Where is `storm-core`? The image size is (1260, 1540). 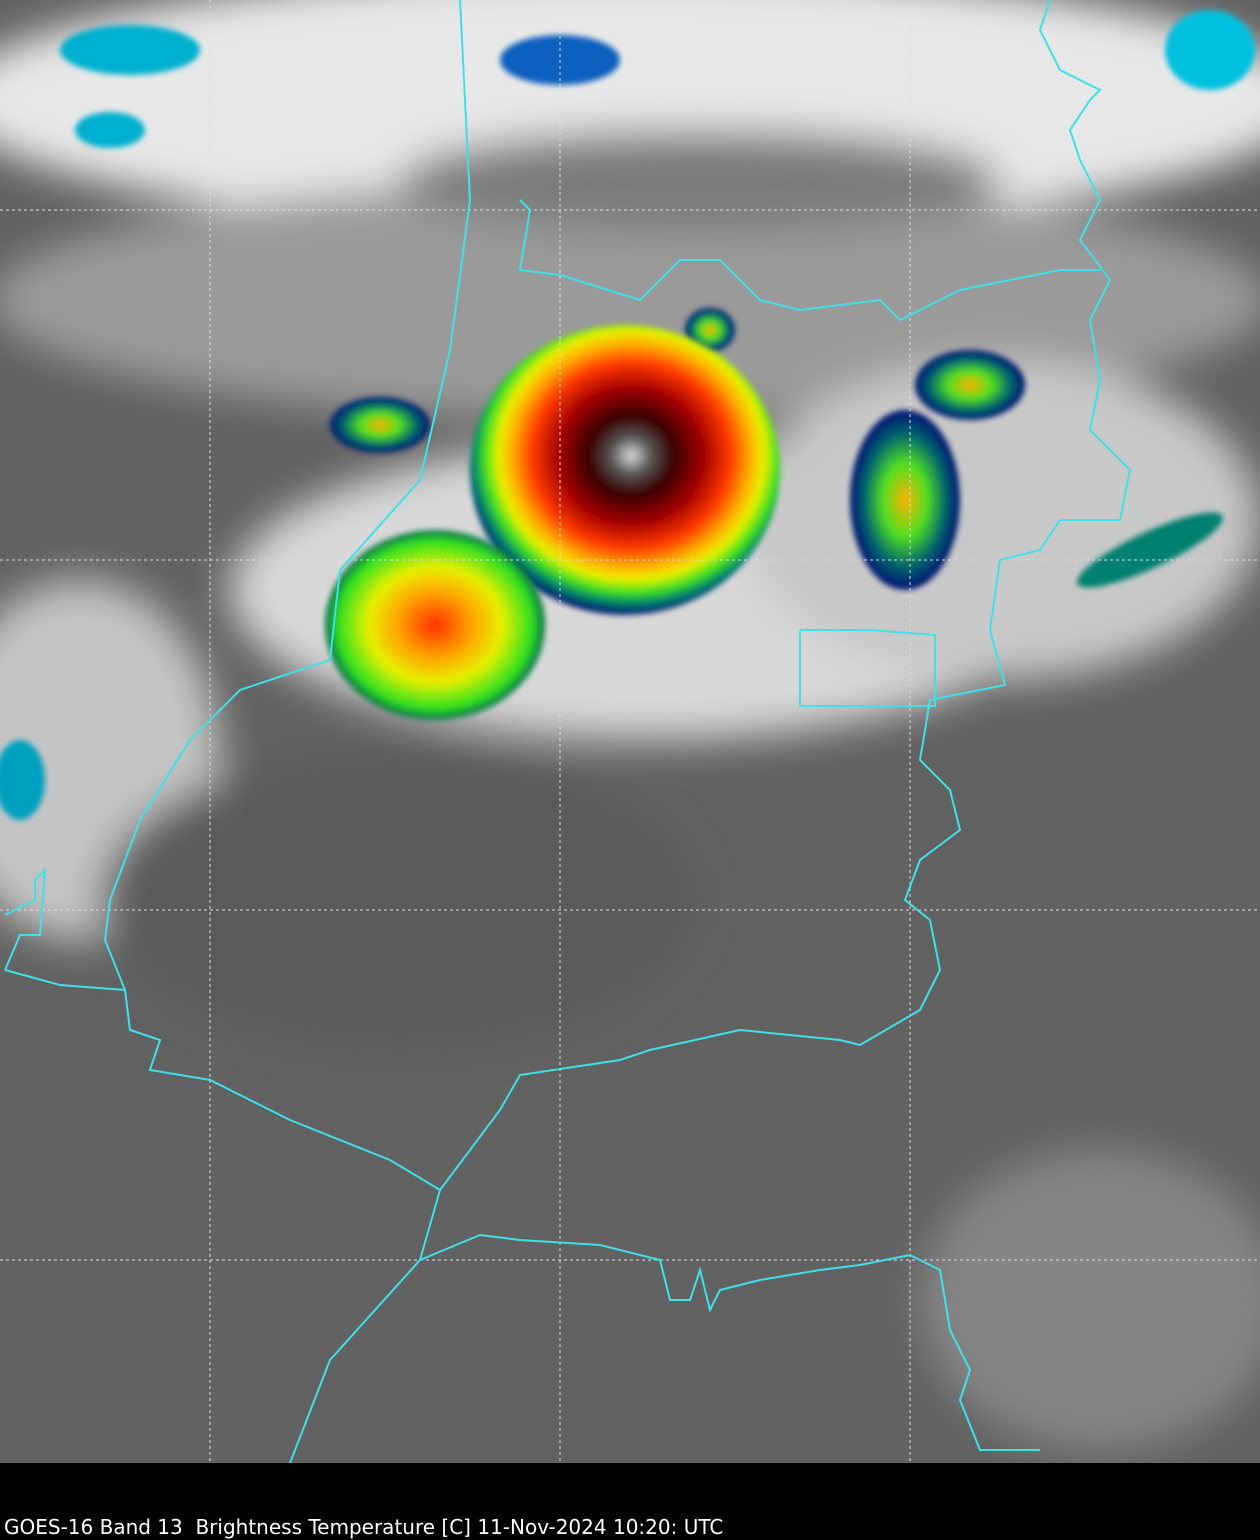
storm-core is located at coordinates (625, 470).